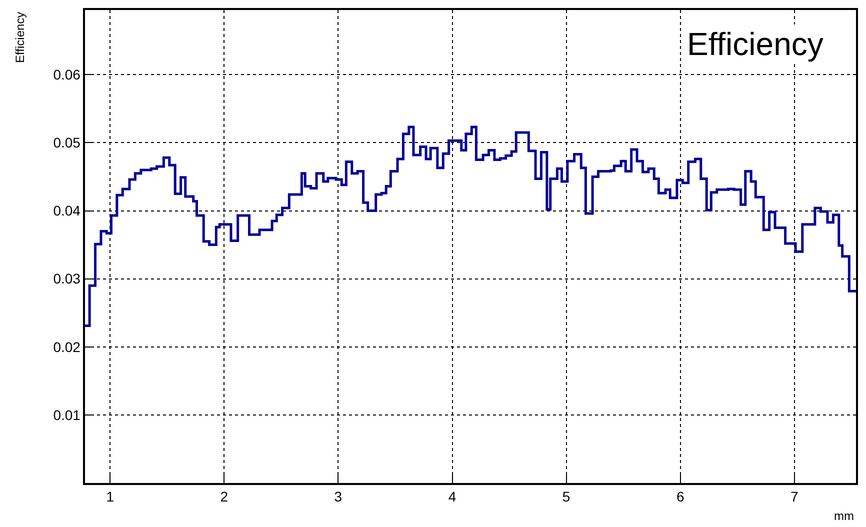 This screenshot has width=866, height=527. What do you see at coordinates (566, 496) in the screenshot?
I see `x-tick-label: 5` at bounding box center [566, 496].